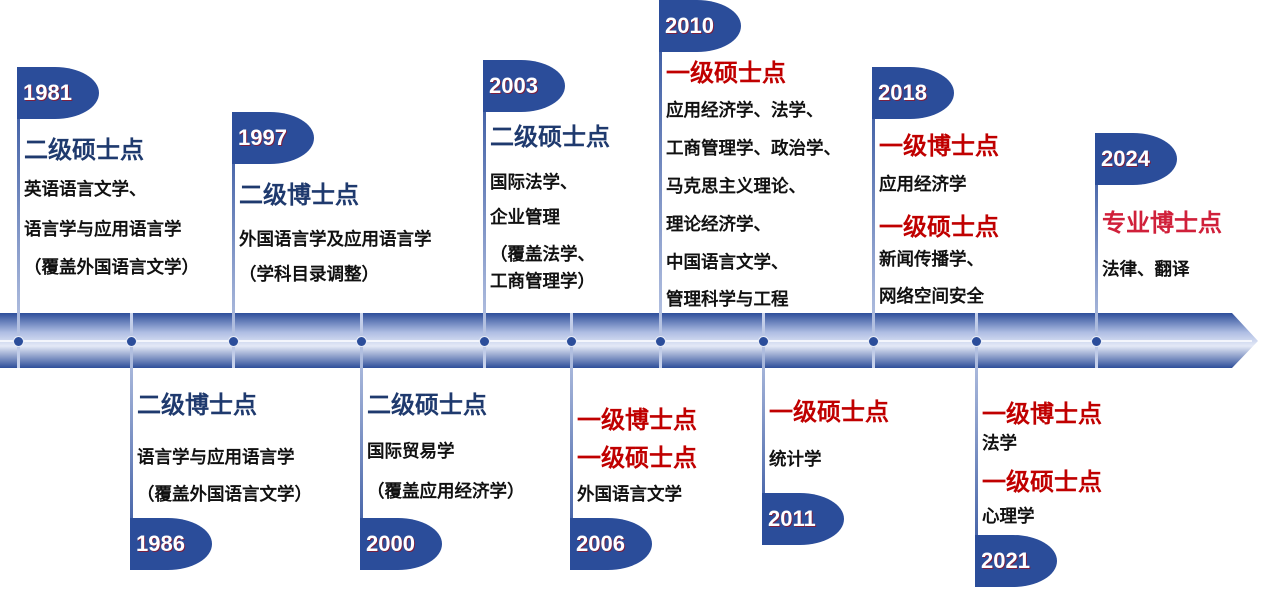  What do you see at coordinates (629, 340) in the screenshot?
I see `timeline-axis` at bounding box center [629, 340].